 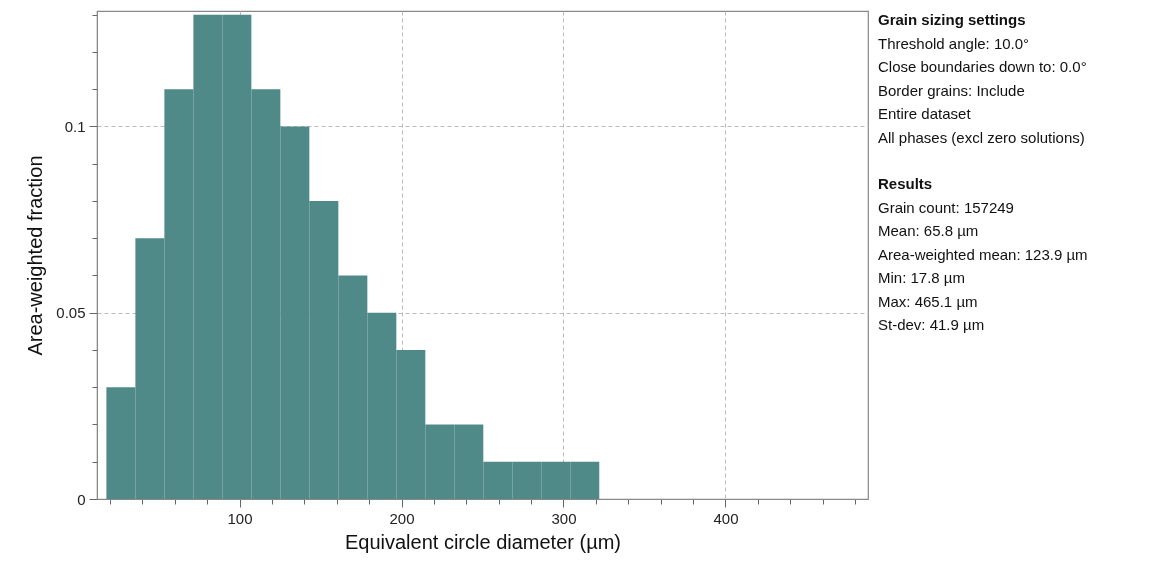 What do you see at coordinates (929, 231) in the screenshot?
I see `text: Mean: 65.8 µm` at bounding box center [929, 231].